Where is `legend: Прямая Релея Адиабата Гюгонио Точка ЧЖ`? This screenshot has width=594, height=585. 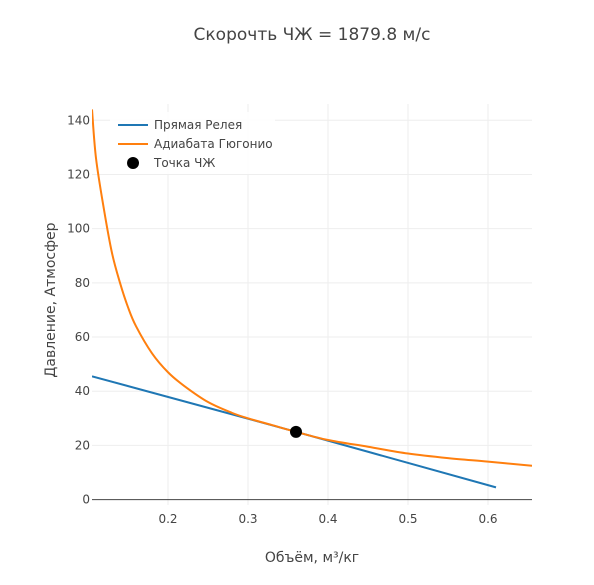 legend: Прямая Релея Адиабата Гюгонио Точка ЧЖ is located at coordinates (192, 143).